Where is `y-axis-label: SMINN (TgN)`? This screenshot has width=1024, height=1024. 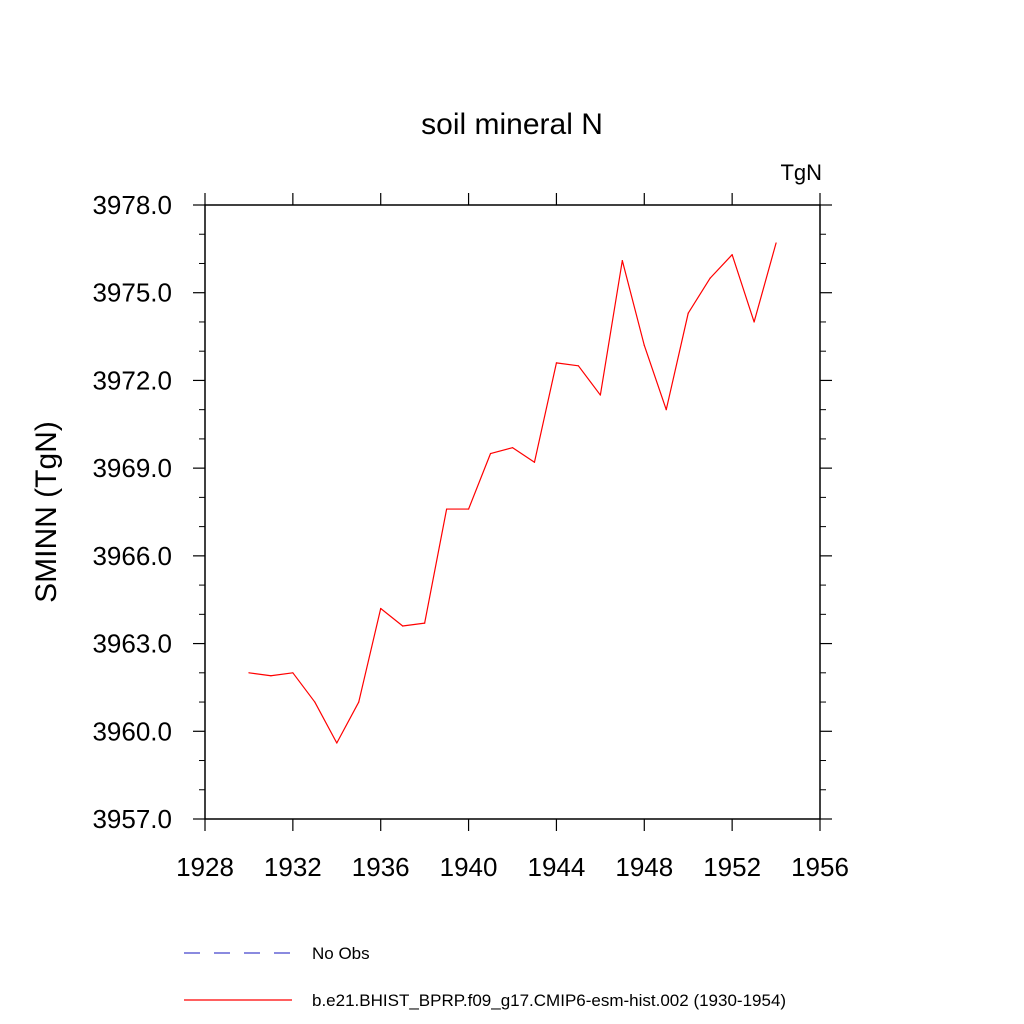
y-axis-label: SMINN (TgN) is located at coordinates (46, 512).